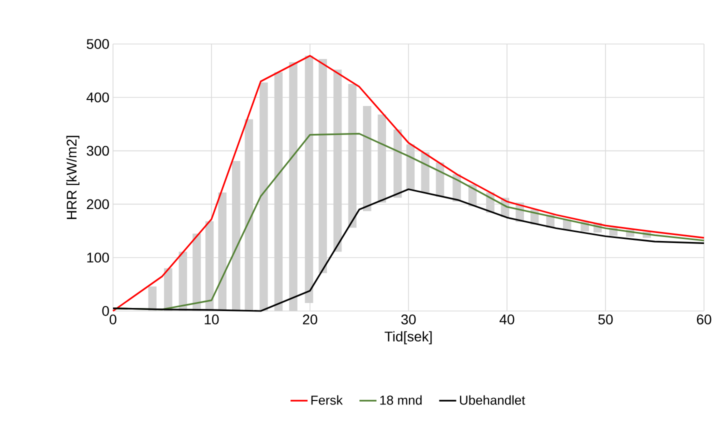 The height and width of the screenshot is (435, 724). I want to click on y-tick-label: 100, so click(98, 257).